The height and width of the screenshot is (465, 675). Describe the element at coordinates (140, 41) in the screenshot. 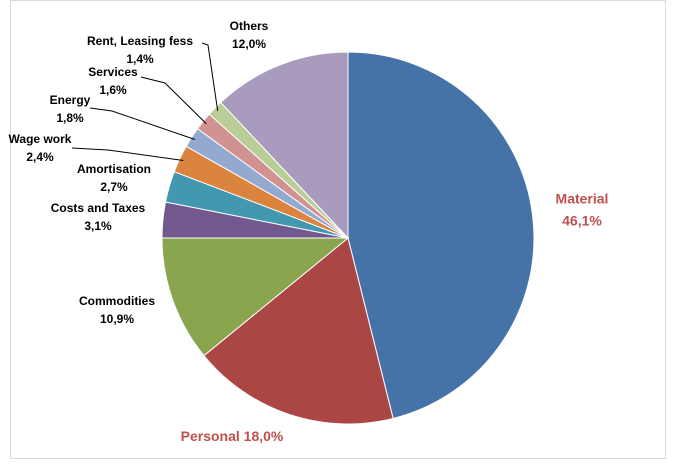

I see `category-label: Rent, Leasing fess` at that location.